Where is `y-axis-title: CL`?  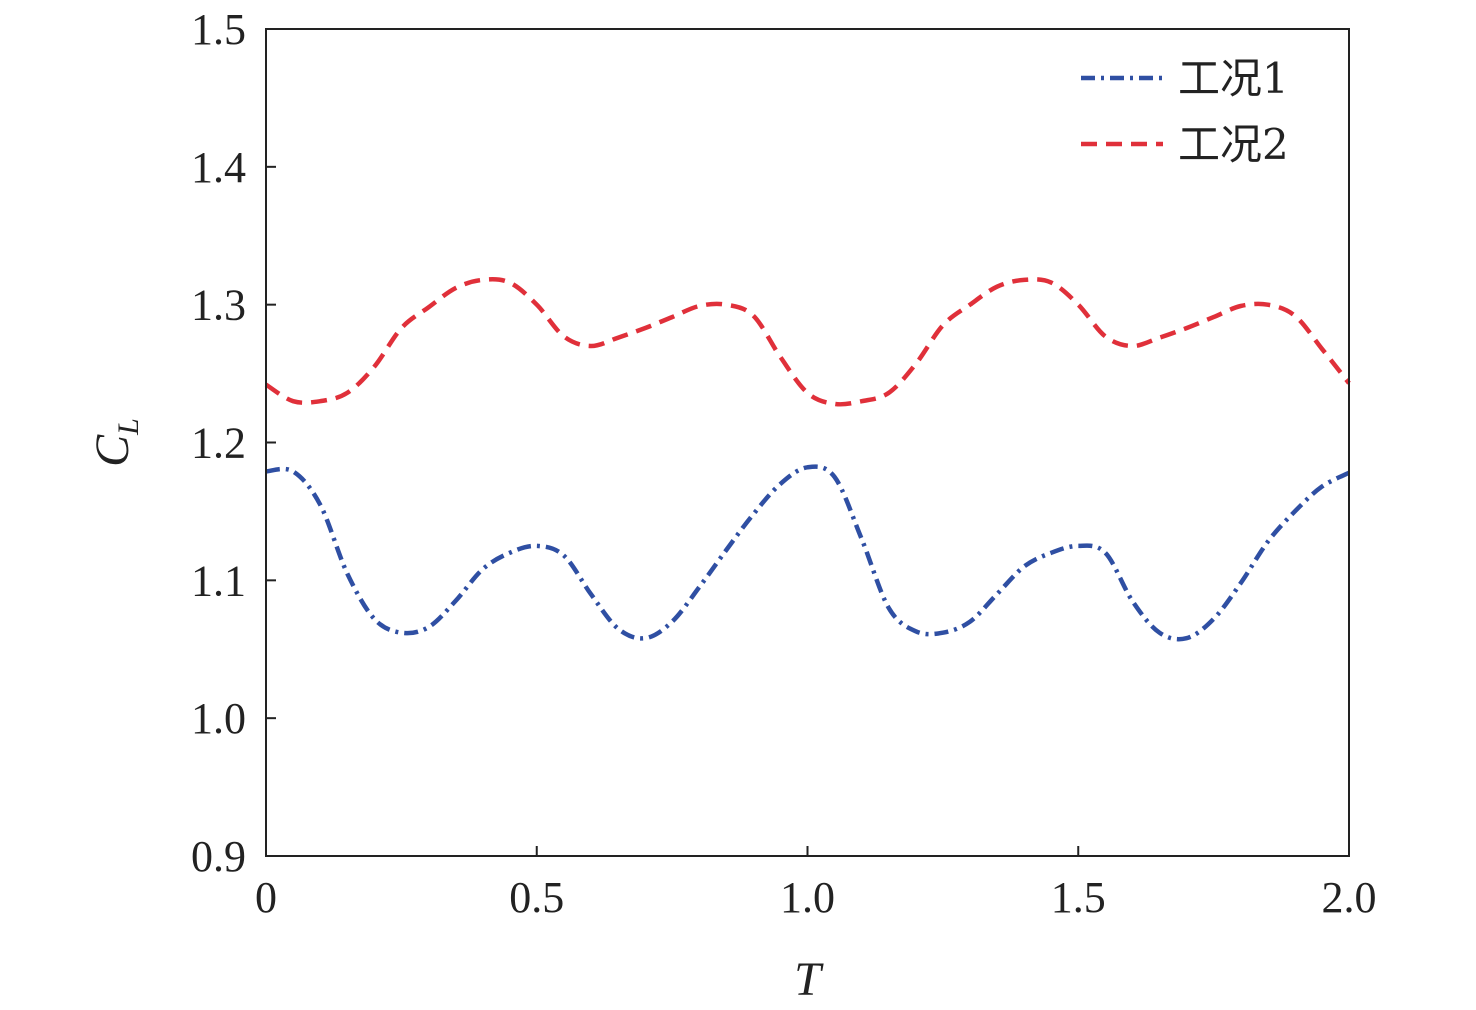 y-axis-title: CL is located at coordinates (115, 442).